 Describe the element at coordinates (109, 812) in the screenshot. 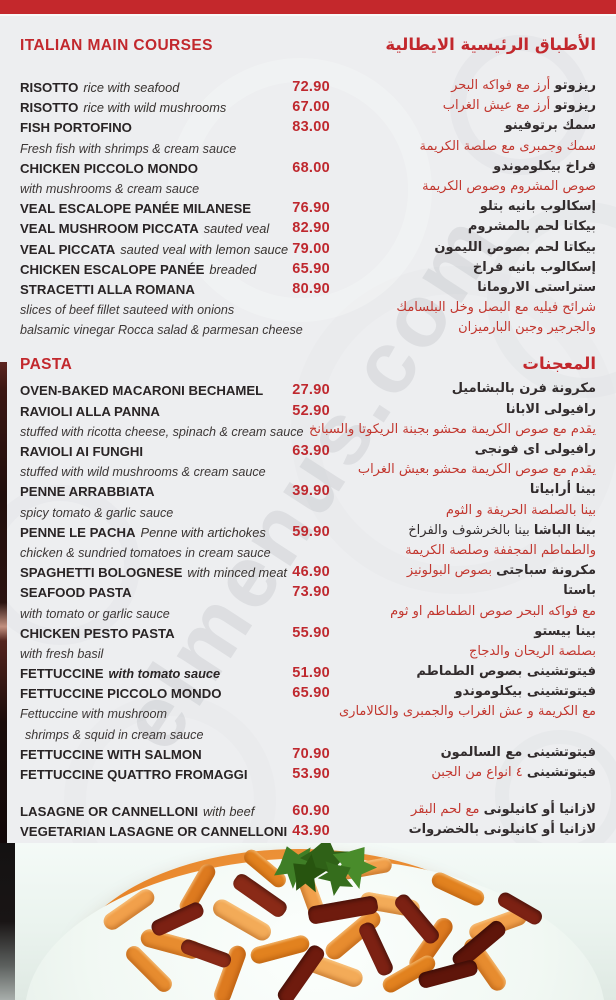

I see `item-name-en: LASAGNE OR CANNELLONI` at that location.